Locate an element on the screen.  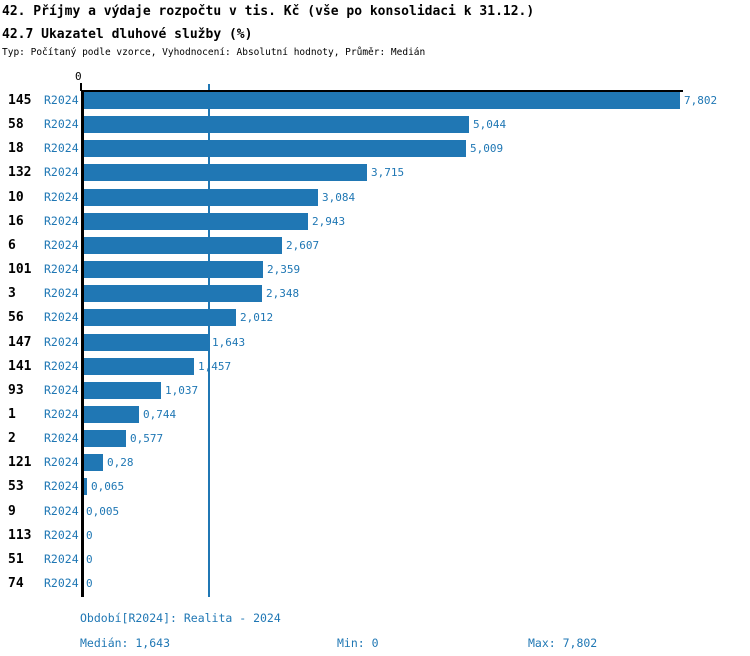
chart-row: 2 R2024 0,577 is located at coordinates (375, 438).